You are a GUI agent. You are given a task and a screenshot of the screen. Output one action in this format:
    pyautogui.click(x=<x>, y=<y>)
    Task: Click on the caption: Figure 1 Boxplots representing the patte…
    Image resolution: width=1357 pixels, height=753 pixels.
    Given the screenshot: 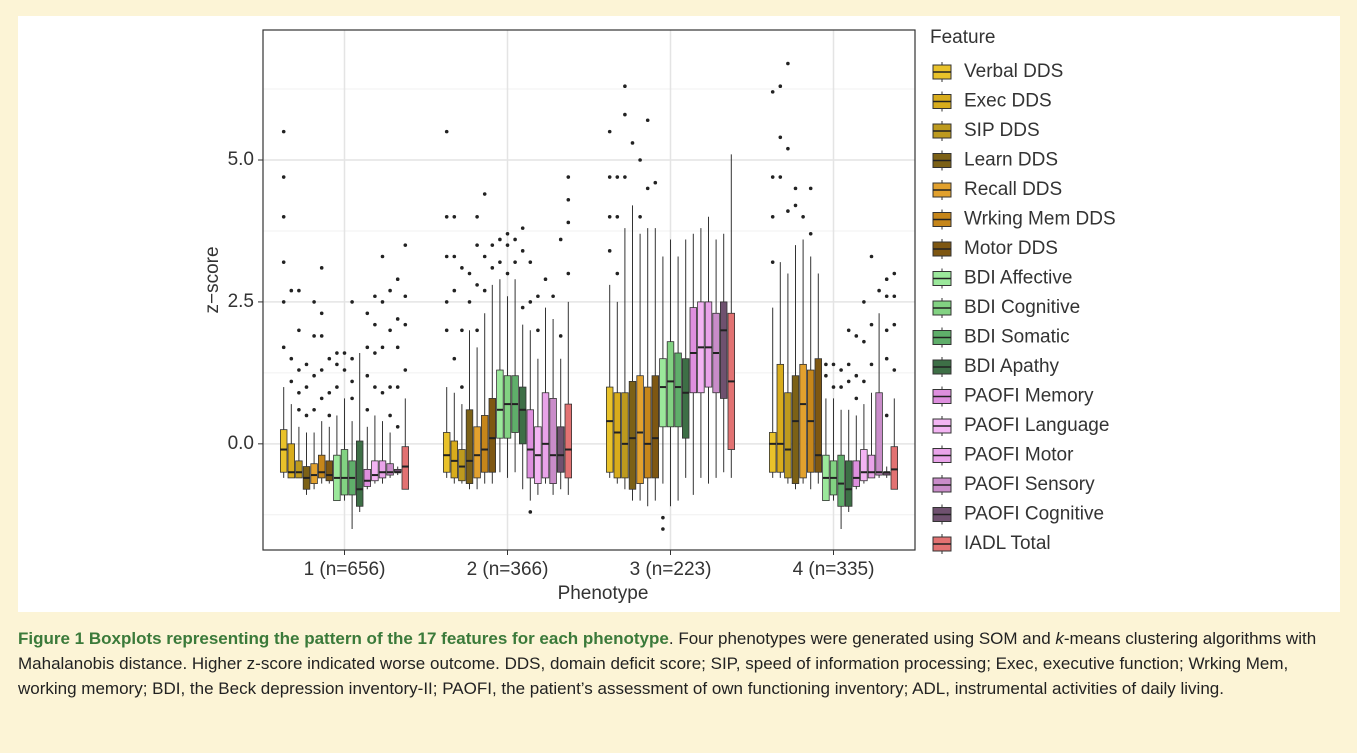 What is the action you would take?
    pyautogui.click(x=667, y=663)
    